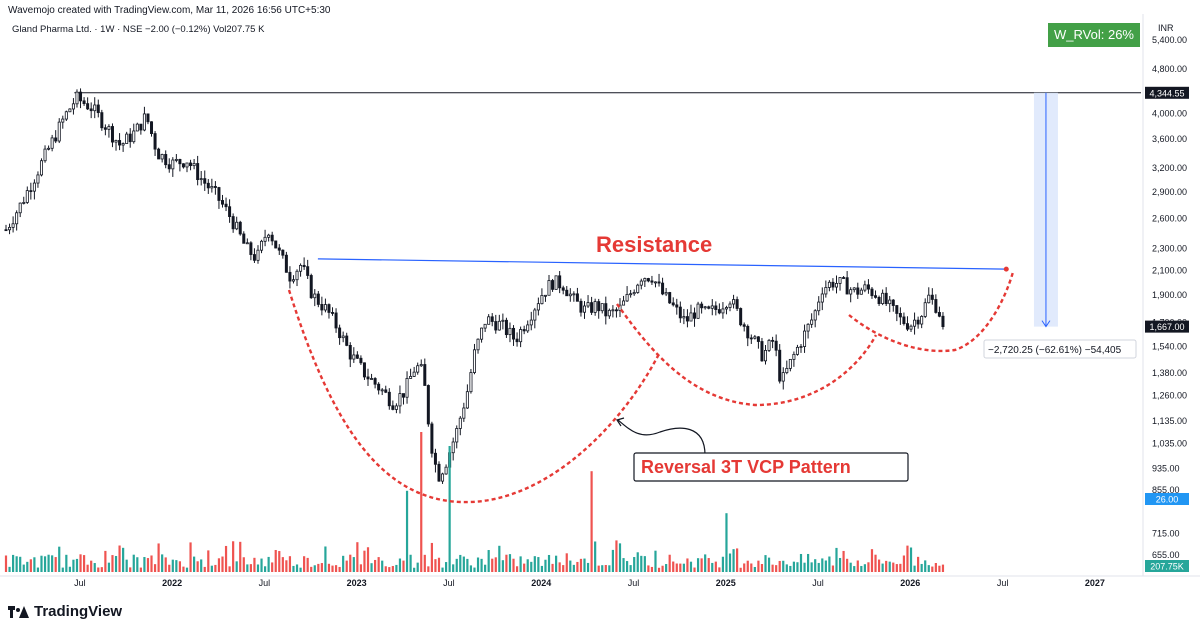 The width and height of the screenshot is (1200, 630). I want to click on price-tick-label: 4,800.00, so click(1169, 69).